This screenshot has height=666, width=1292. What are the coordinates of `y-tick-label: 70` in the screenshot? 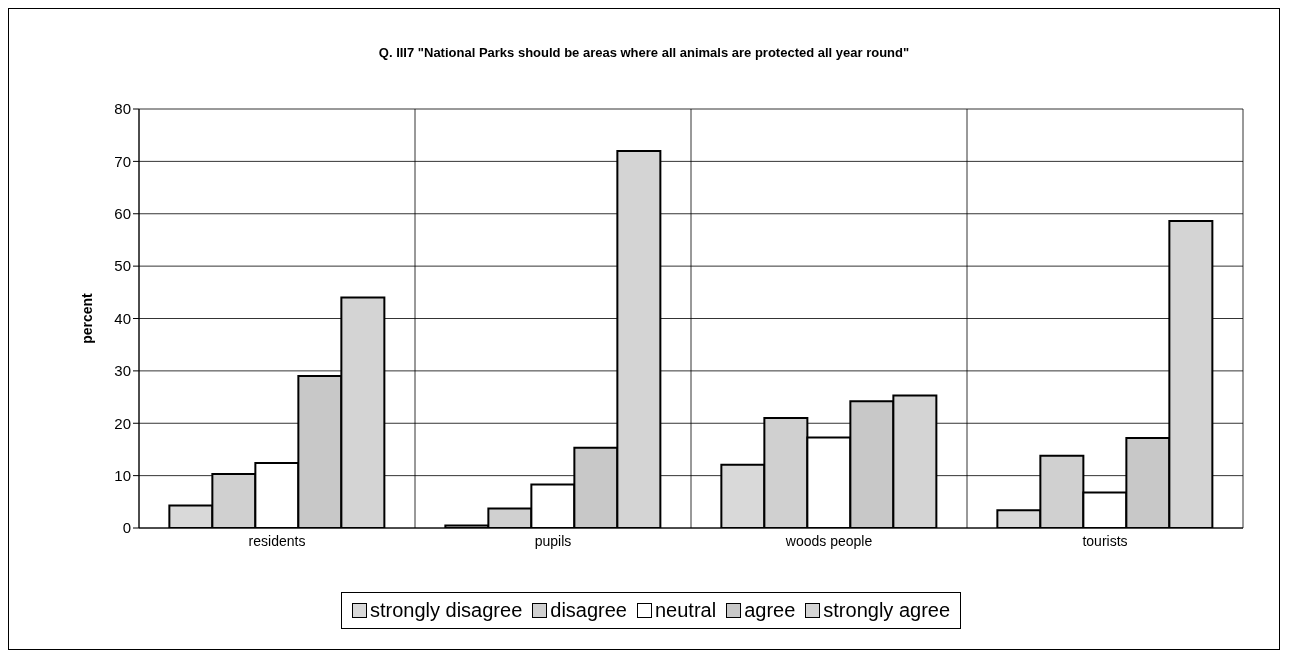 It's located at (122, 161).